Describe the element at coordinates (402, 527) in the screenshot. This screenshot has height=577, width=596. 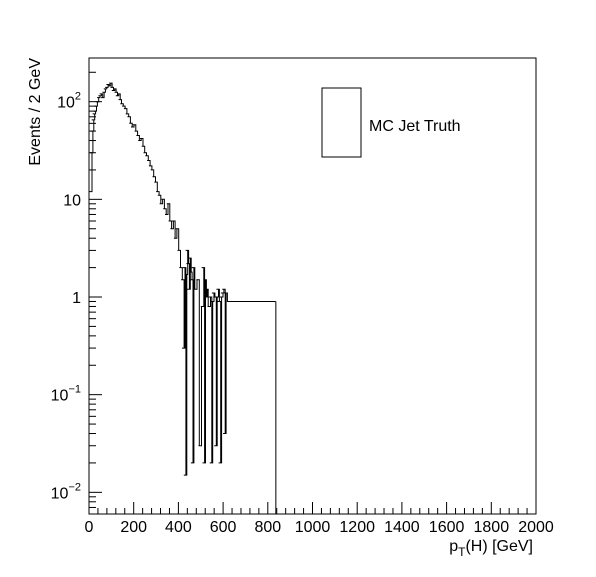
I see `x-tick-label: 1400` at that location.